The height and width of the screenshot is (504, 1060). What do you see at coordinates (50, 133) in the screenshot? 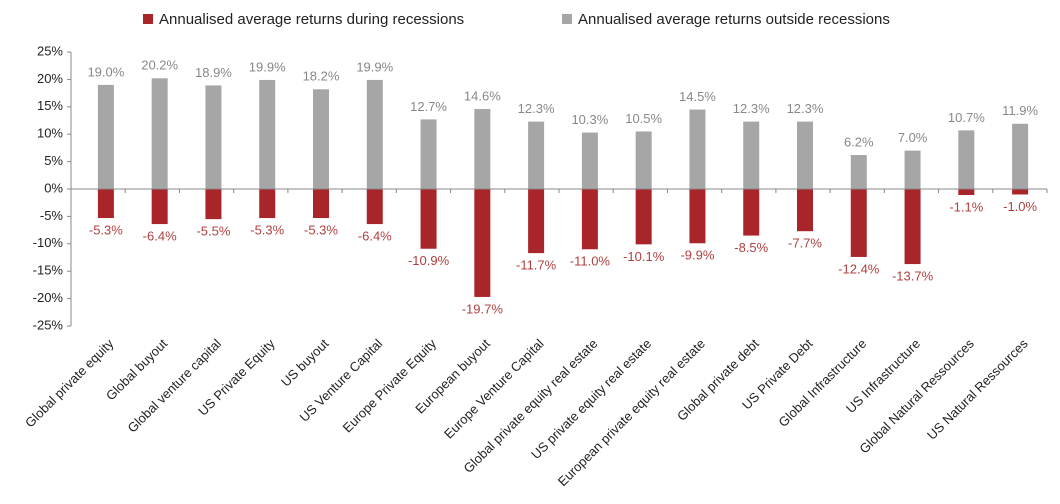
I see `y-tick-label: 10%` at bounding box center [50, 133].